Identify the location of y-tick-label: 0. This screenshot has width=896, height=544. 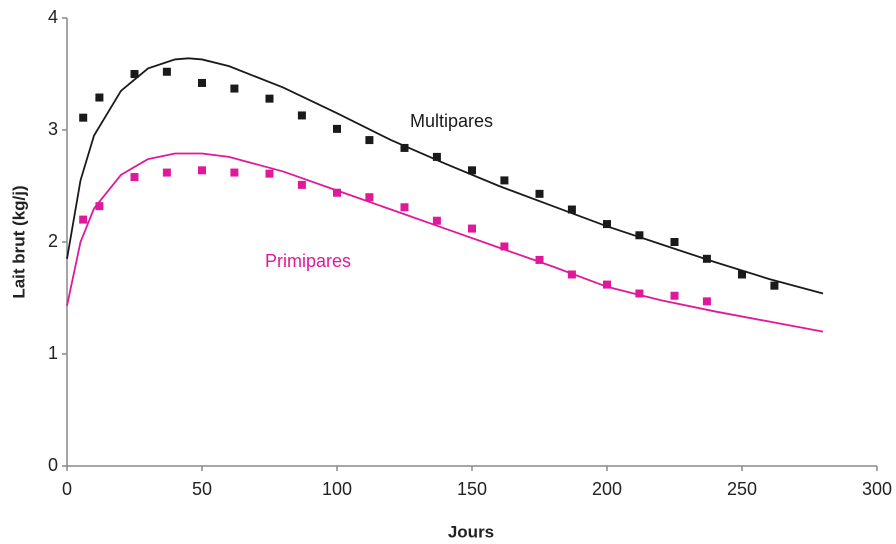
(53, 465).